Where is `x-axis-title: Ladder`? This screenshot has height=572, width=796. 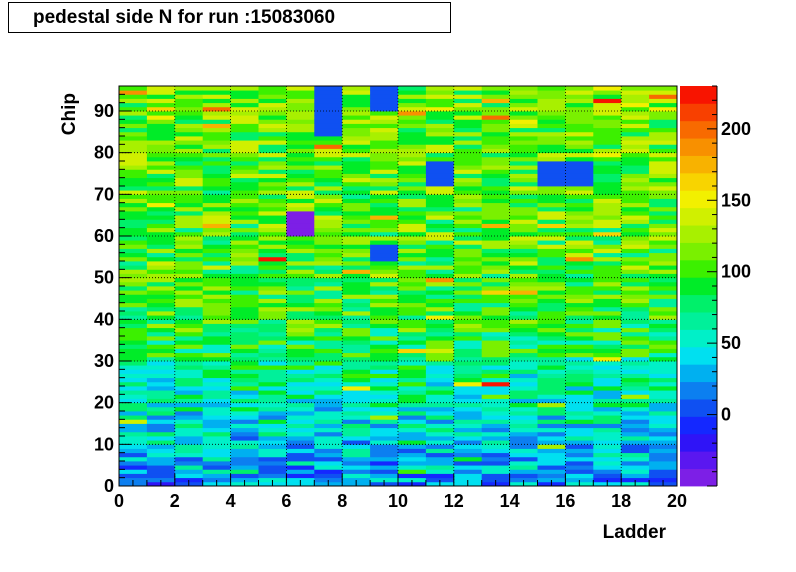 x-axis-title: Ladder is located at coordinates (635, 532).